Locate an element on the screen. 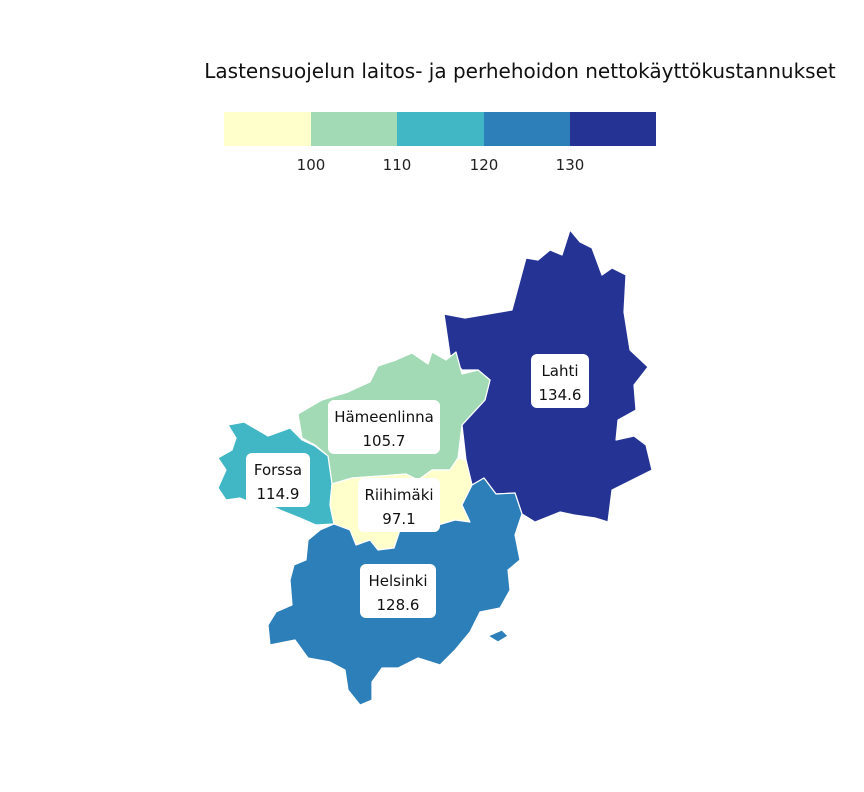  region-name-label: Lahti is located at coordinates (559, 371).